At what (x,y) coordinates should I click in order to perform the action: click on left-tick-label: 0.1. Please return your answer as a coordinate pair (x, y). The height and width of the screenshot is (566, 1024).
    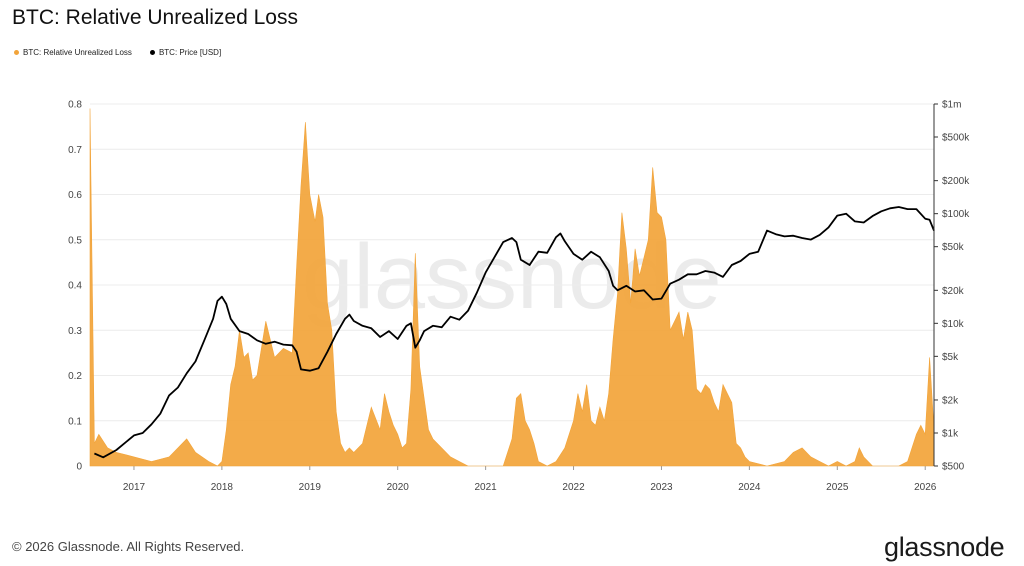
    Looking at the image, I should click on (75, 421).